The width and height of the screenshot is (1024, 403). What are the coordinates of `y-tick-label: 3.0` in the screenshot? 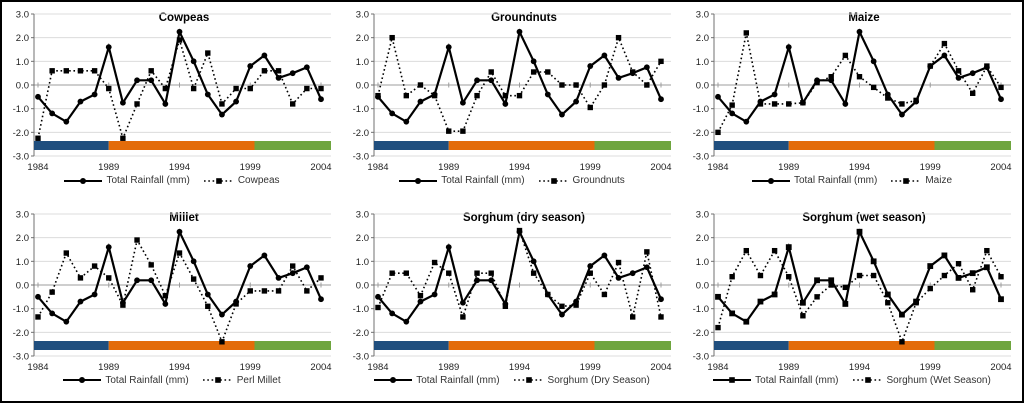 It's located at (702, 214).